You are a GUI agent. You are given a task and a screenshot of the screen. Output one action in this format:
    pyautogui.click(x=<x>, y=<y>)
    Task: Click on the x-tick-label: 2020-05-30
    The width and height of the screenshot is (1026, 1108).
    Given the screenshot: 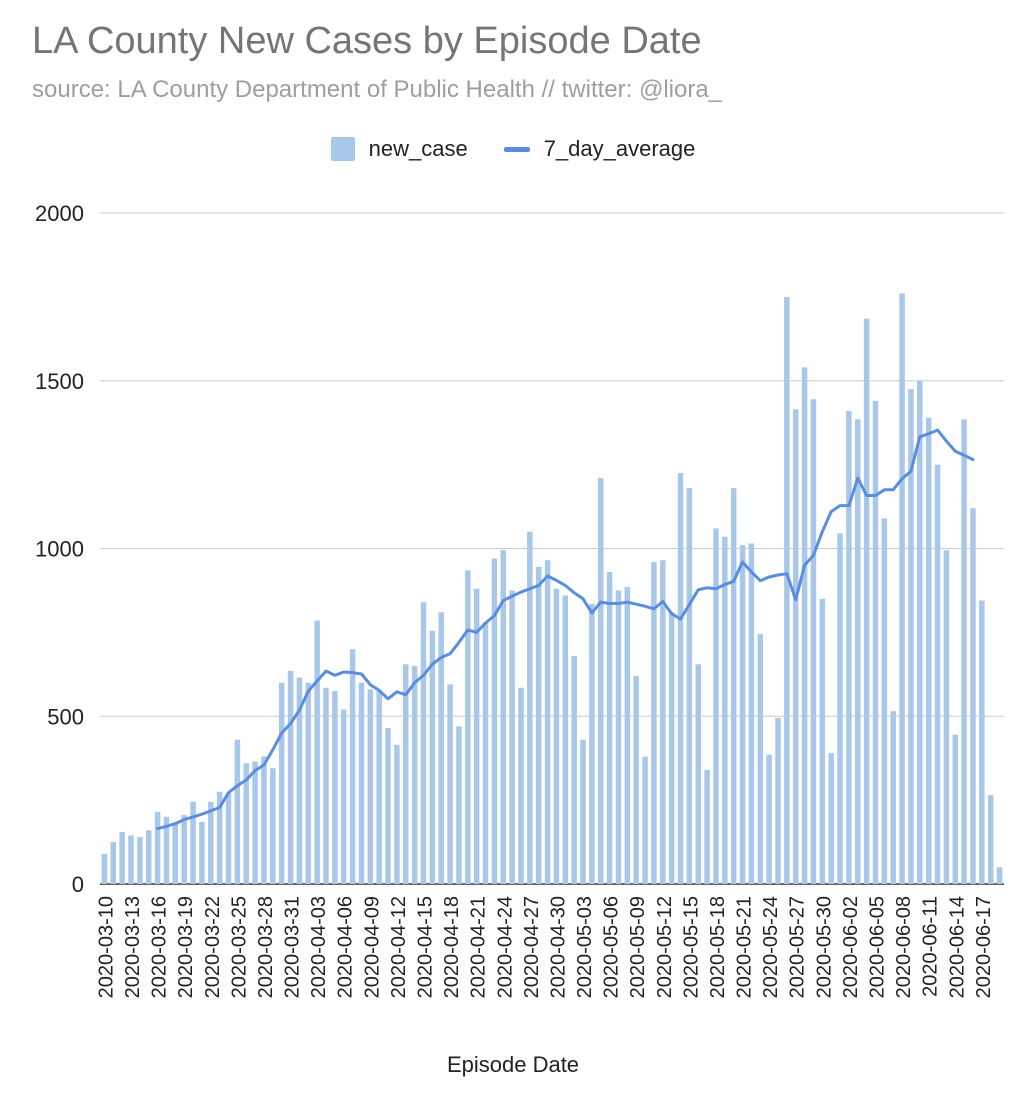 What is the action you would take?
    pyautogui.click(x=824, y=947)
    